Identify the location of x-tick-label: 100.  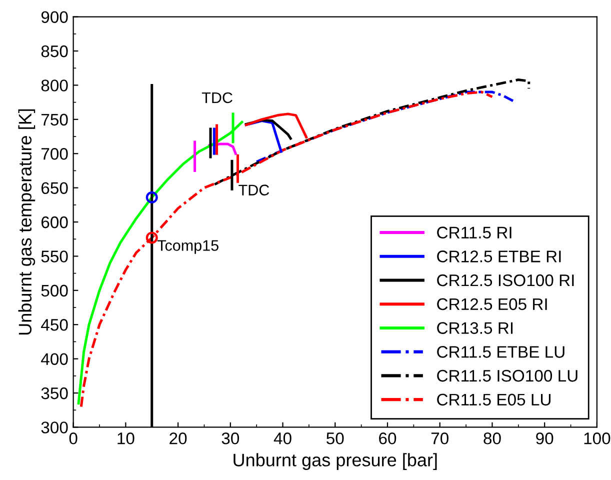
(597, 438).